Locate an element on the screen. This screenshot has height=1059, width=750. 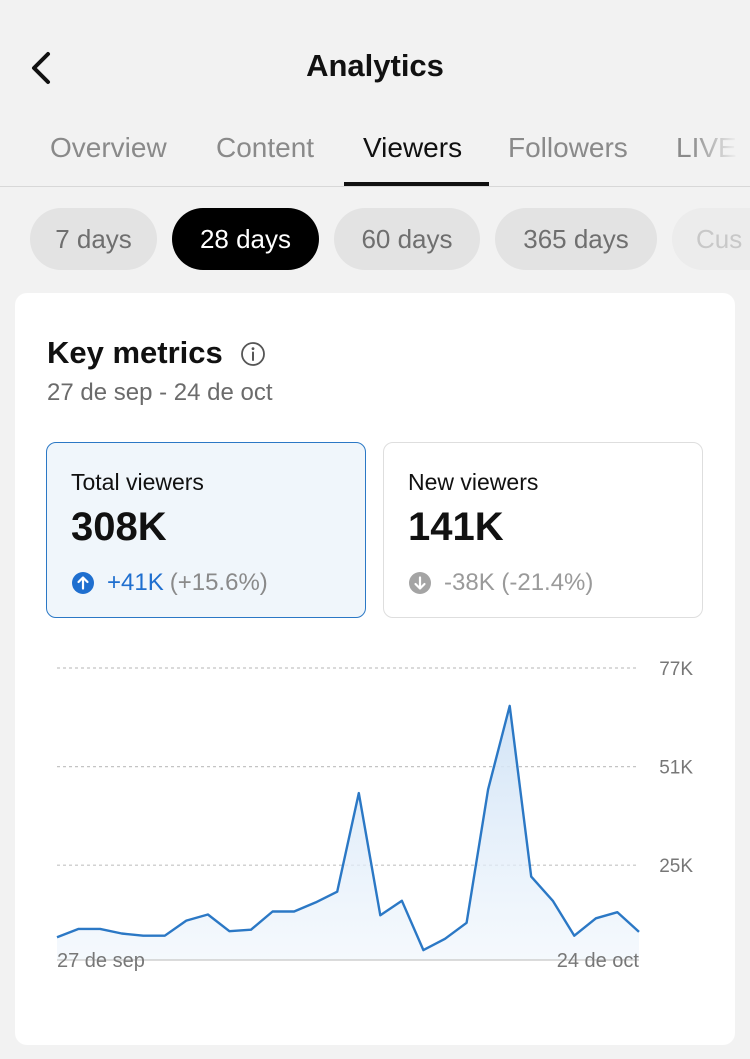
arrow-down-circle-icon is located at coordinates (420, 583).